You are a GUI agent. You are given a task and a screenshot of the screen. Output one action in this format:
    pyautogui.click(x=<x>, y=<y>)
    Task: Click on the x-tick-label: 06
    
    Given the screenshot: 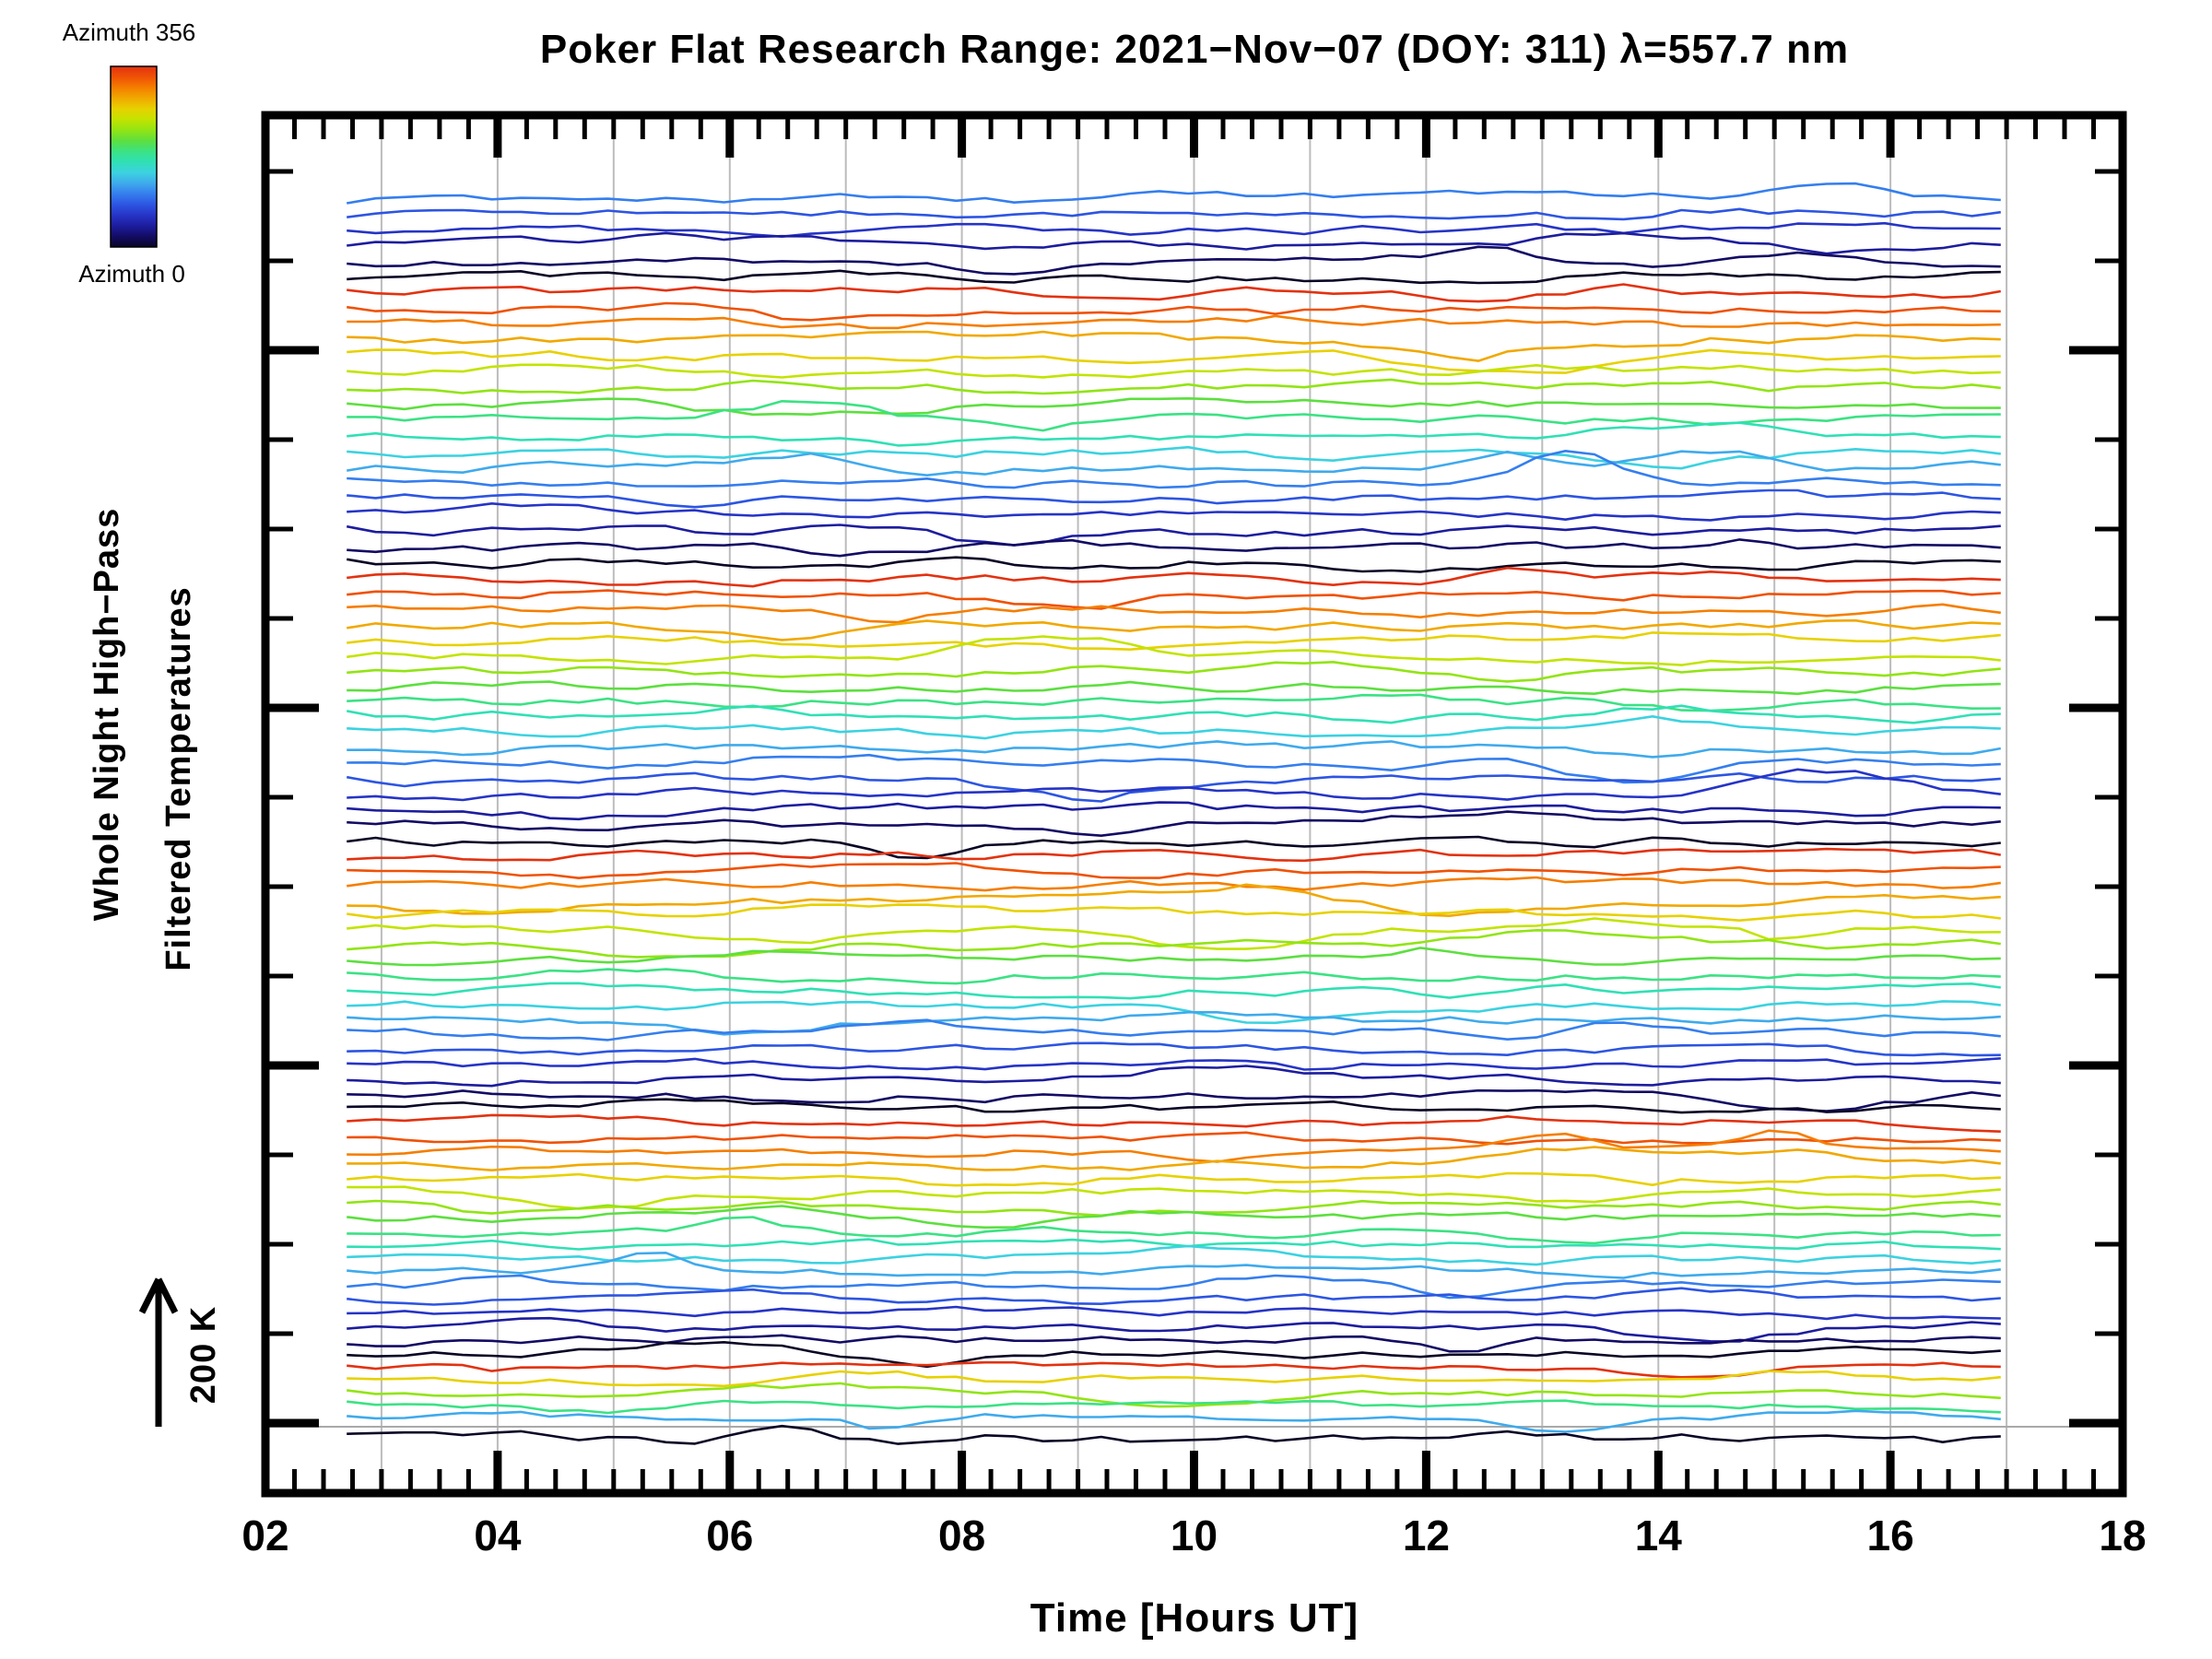 What is the action you would take?
    pyautogui.click(x=729, y=1535)
    